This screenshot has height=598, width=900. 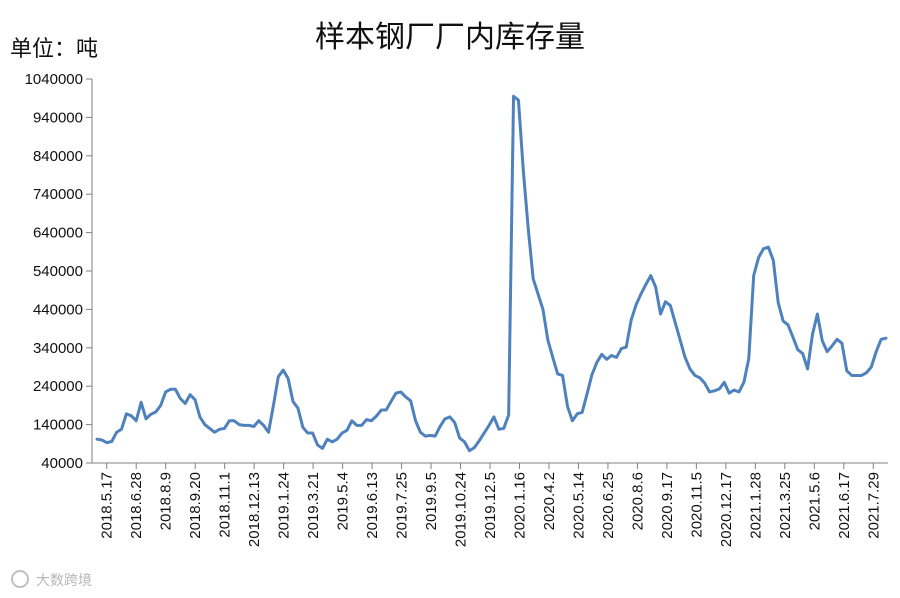 What do you see at coordinates (608, 505) in the screenshot?
I see `x-tick-label: 2020.6.25` at bounding box center [608, 505].